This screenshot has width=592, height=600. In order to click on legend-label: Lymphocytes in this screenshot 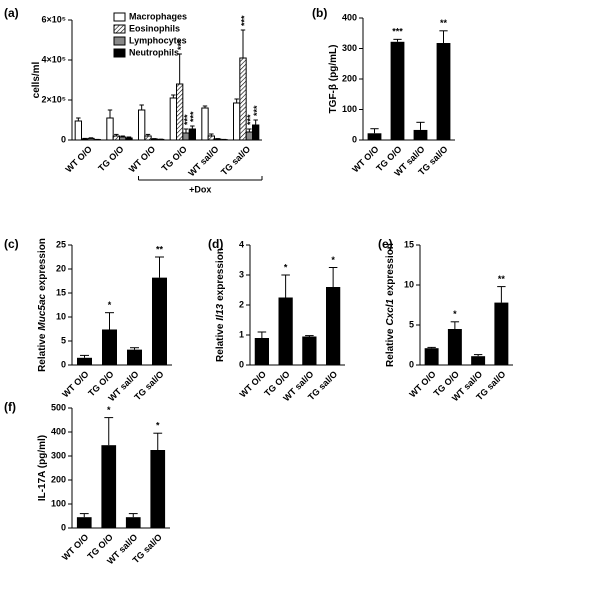, I will do `click(158, 40)`.